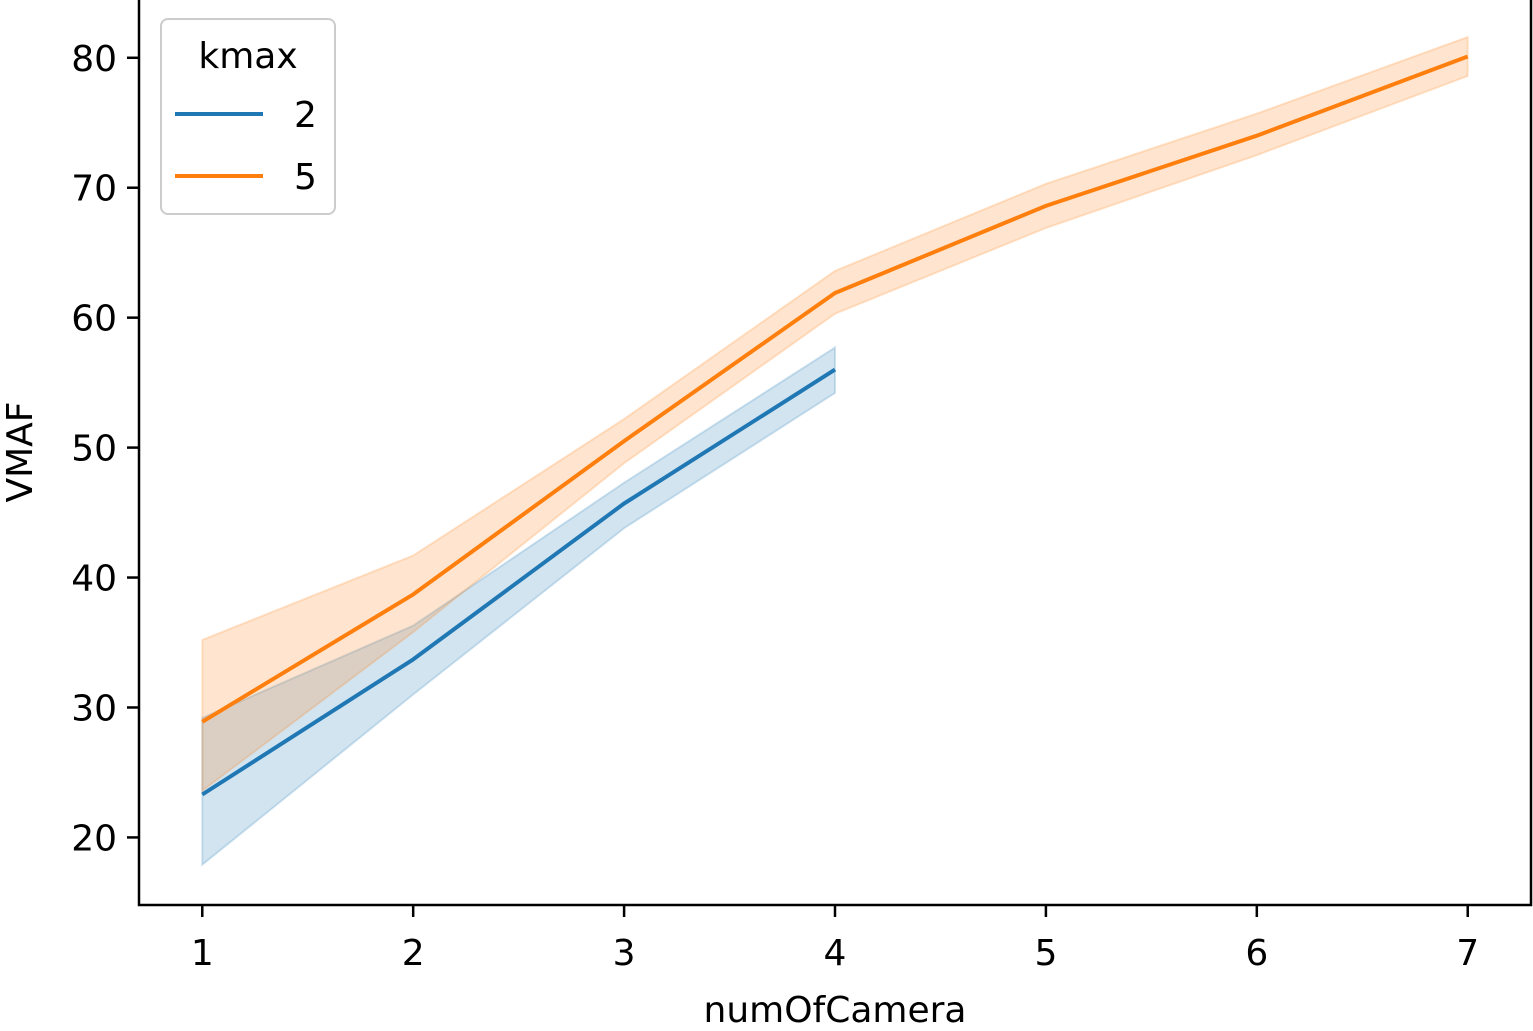 This screenshot has width=1533, height=1031. What do you see at coordinates (94, 579) in the screenshot?
I see `y-tick-label: 40` at bounding box center [94, 579].